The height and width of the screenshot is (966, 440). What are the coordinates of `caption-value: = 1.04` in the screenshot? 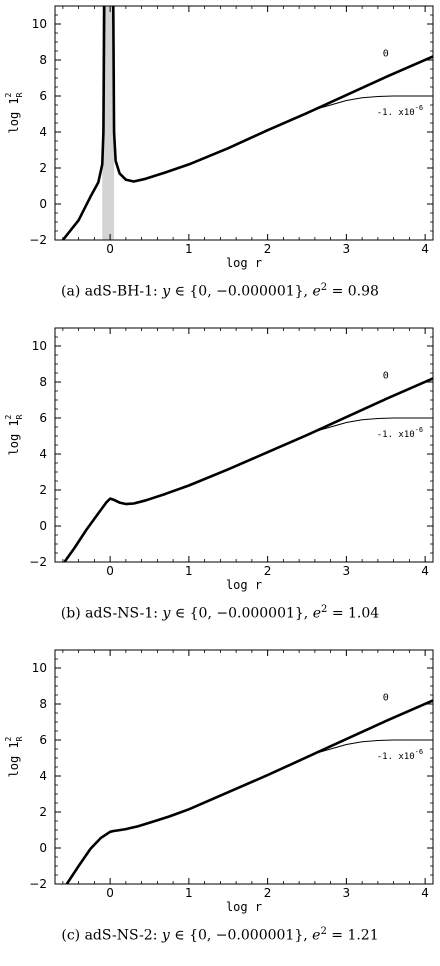 It's located at (353, 613).